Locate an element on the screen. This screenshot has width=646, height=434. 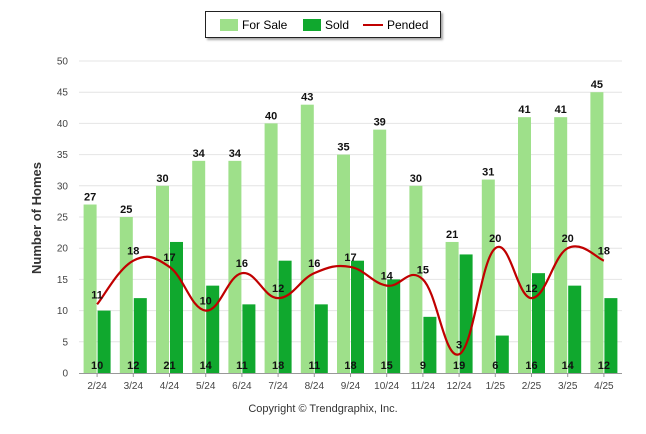
x-tick-label: 10/24 is located at coordinates (386, 386).